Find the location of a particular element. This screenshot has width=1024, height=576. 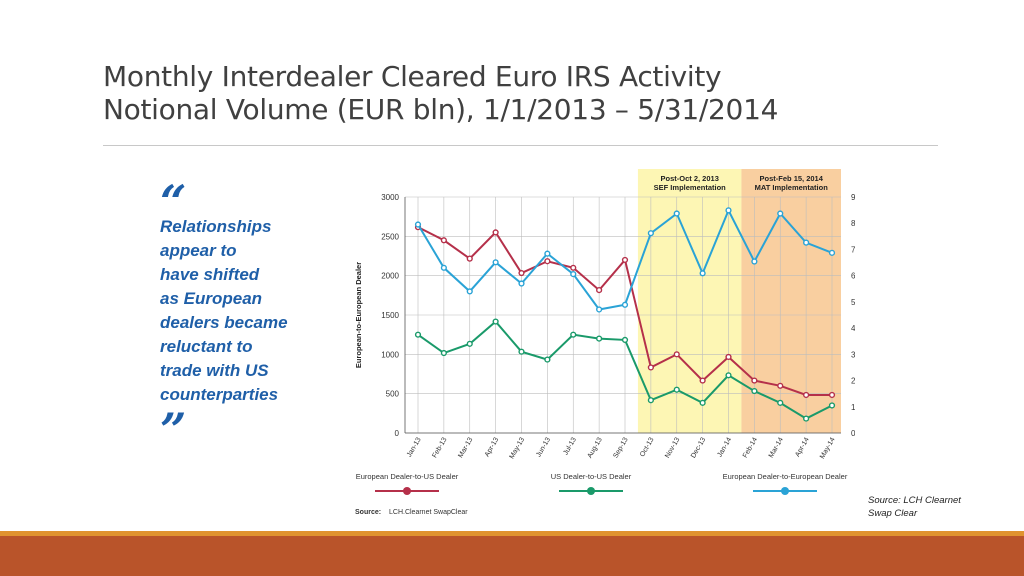

x-tick-label: Oct-13 is located at coordinates (647, 447).